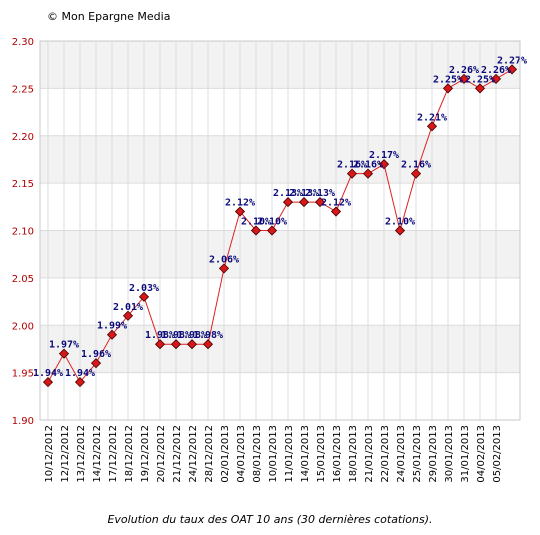  I want to click on y-tick-label: 2.05, so click(23, 279).